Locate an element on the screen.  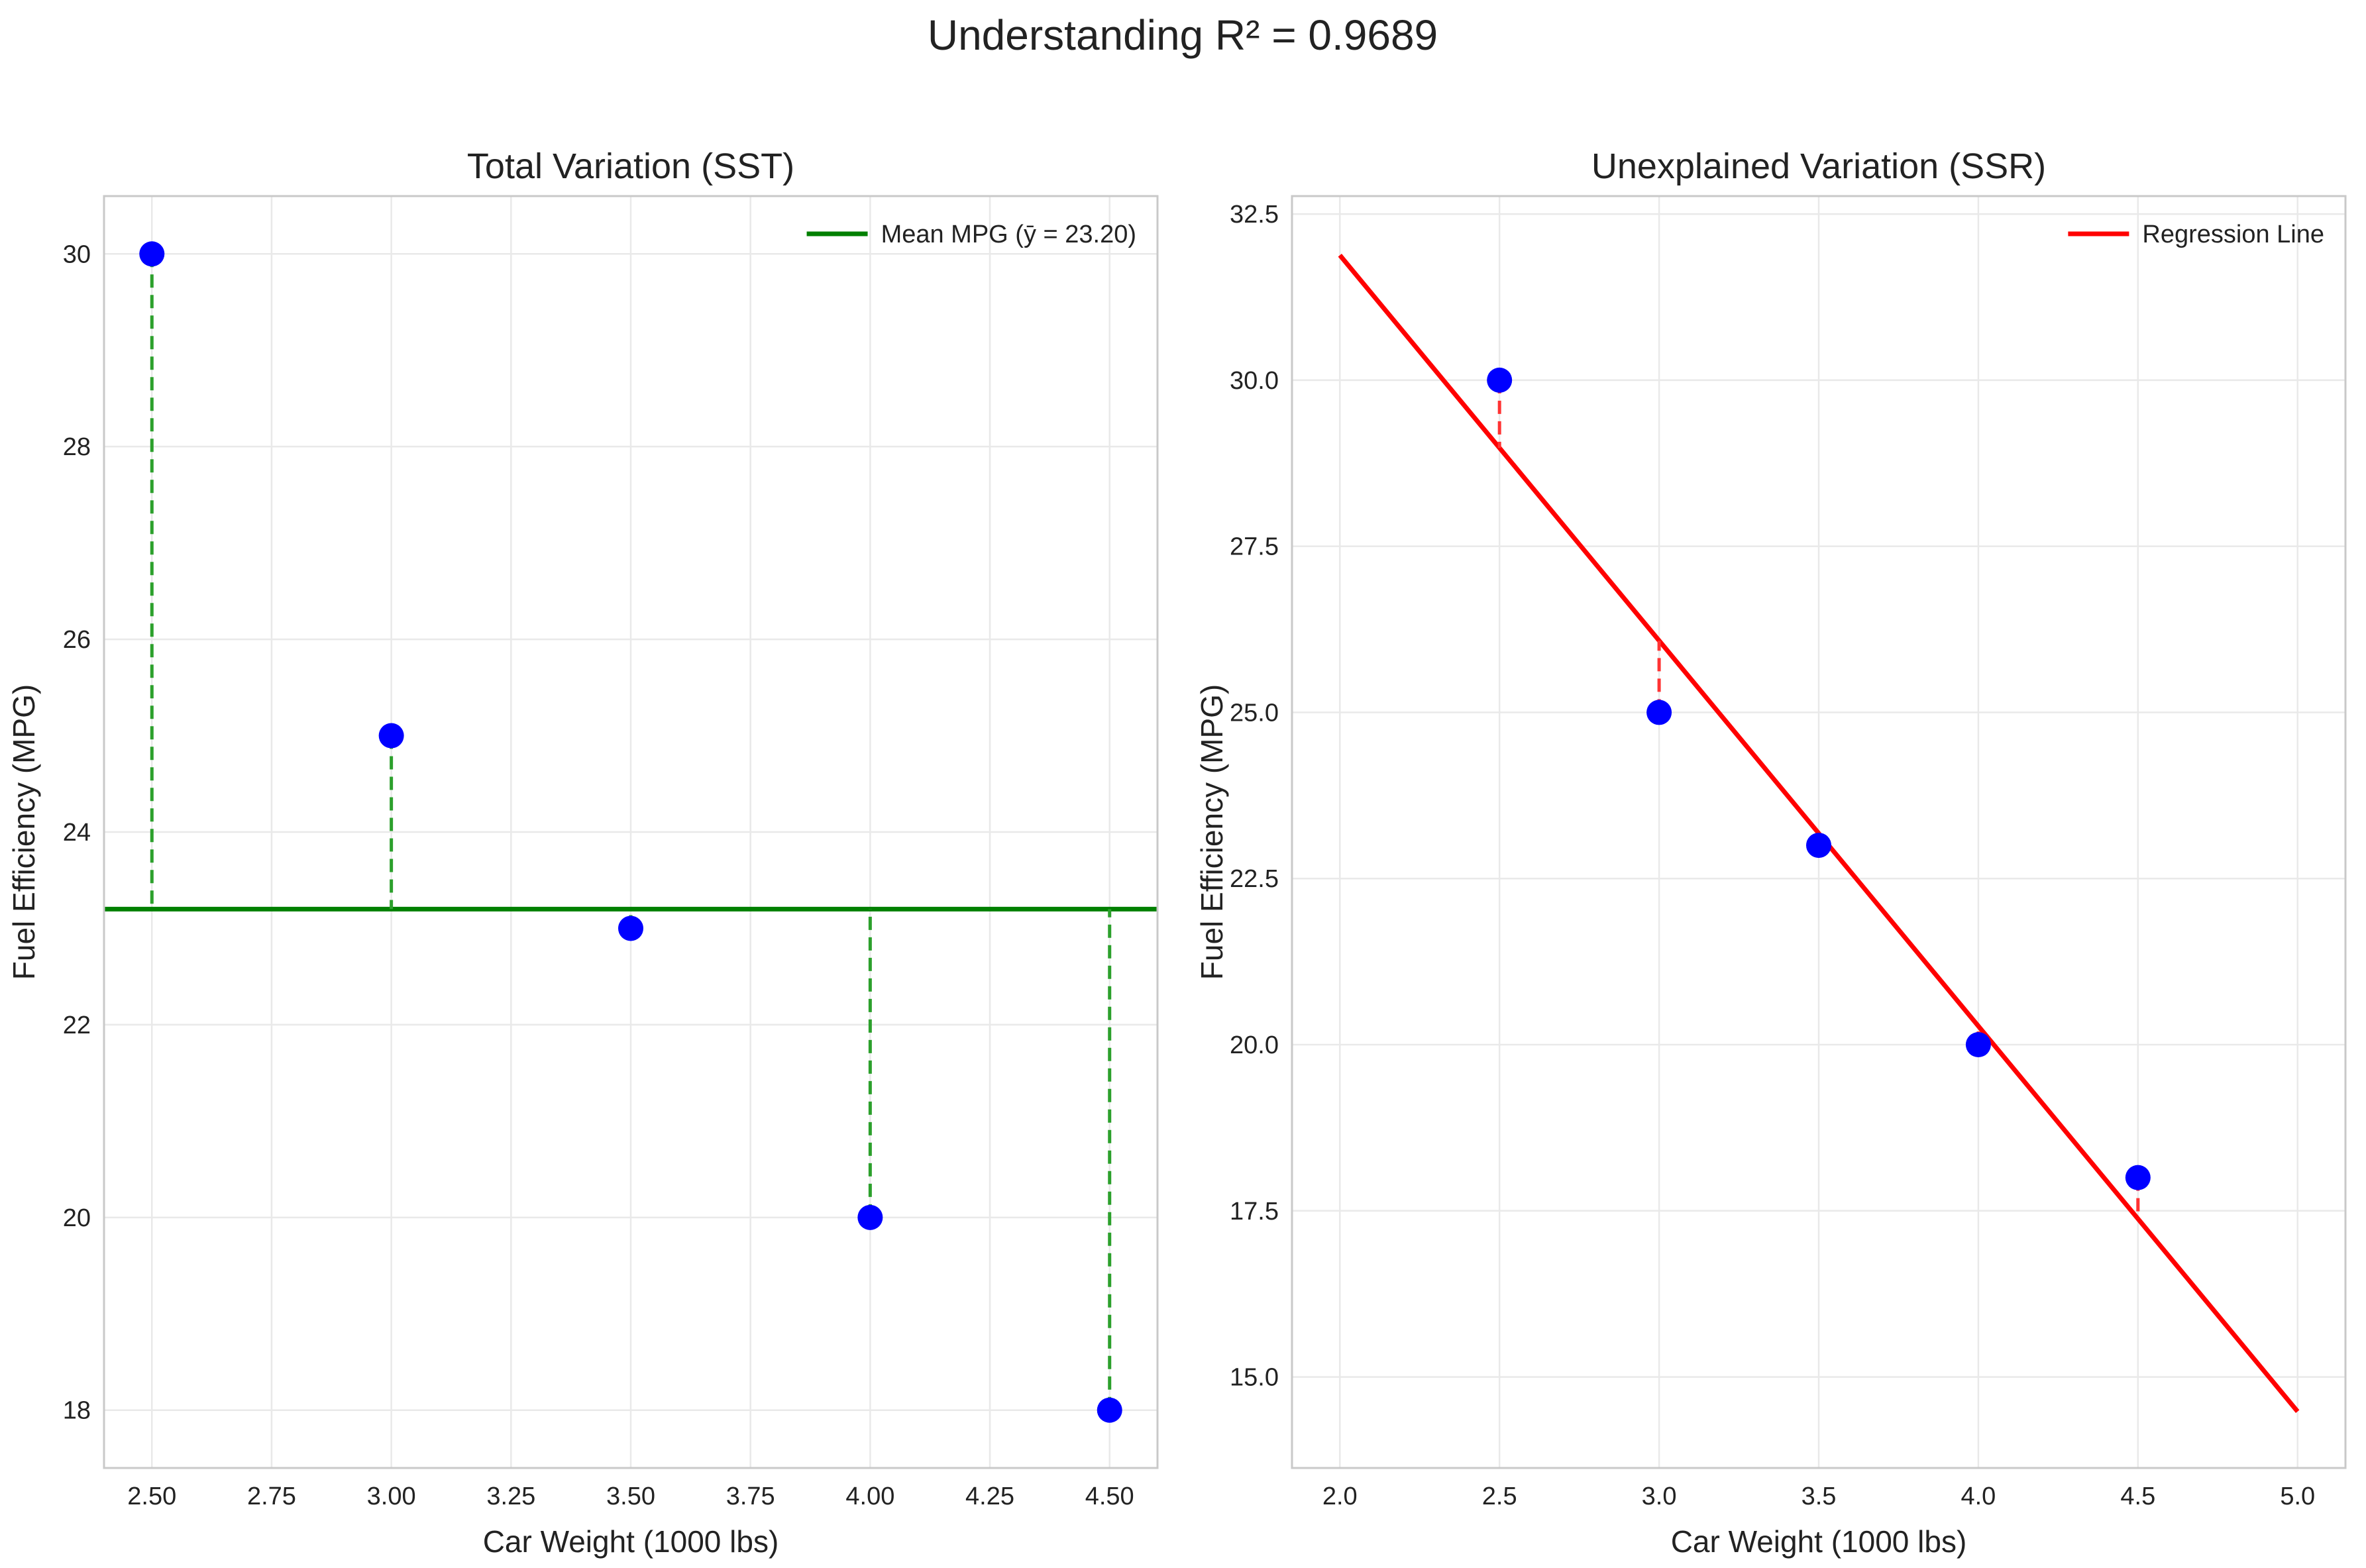
y-tick-label: 20.0 is located at coordinates (1254, 1045).